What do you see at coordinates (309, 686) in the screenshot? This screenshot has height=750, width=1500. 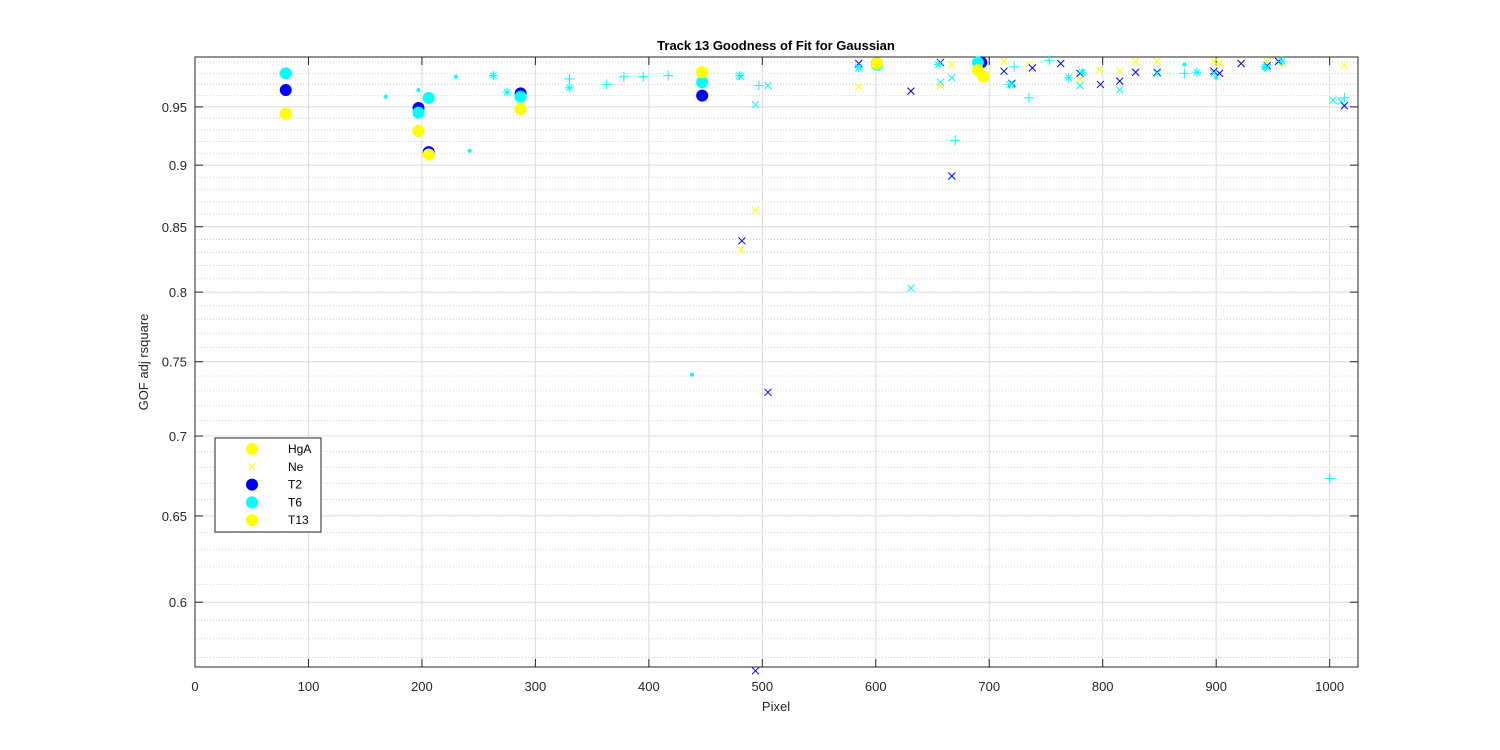 I see `x-tick-label: 100` at bounding box center [309, 686].